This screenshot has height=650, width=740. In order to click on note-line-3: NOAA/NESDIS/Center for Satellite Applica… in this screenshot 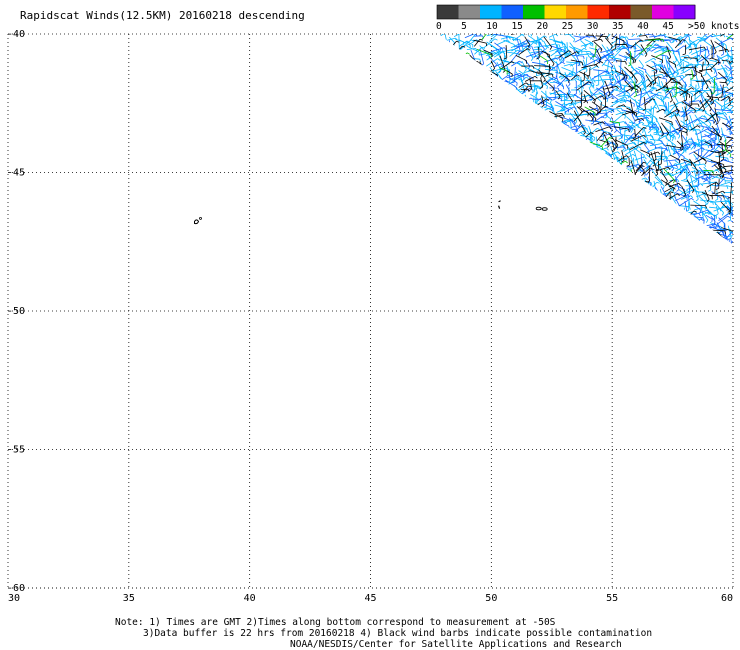, I will do `click(456, 644)`.